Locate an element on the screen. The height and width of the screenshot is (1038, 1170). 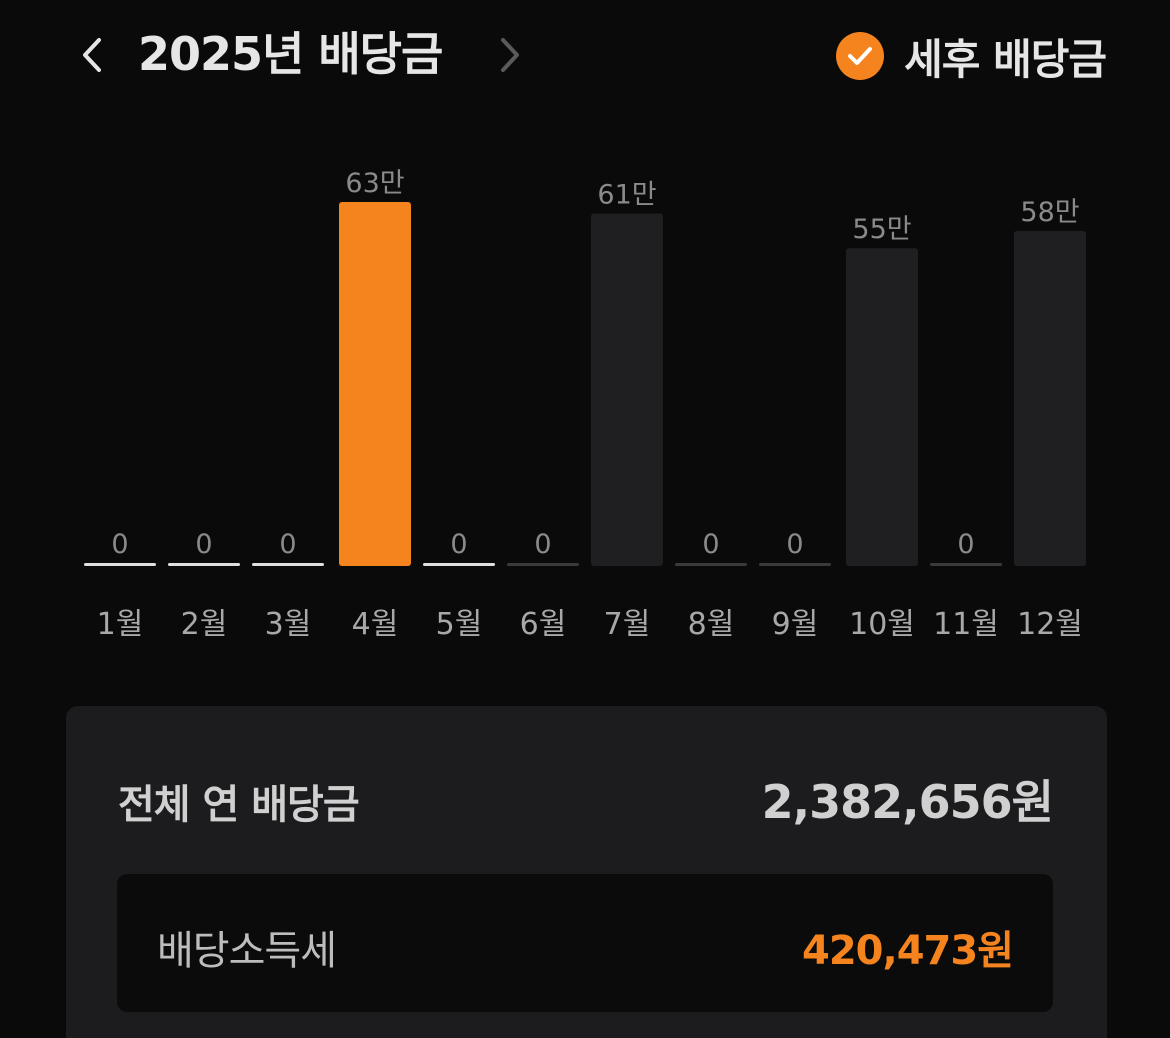
month-label: 6월 is located at coordinates (543, 624).